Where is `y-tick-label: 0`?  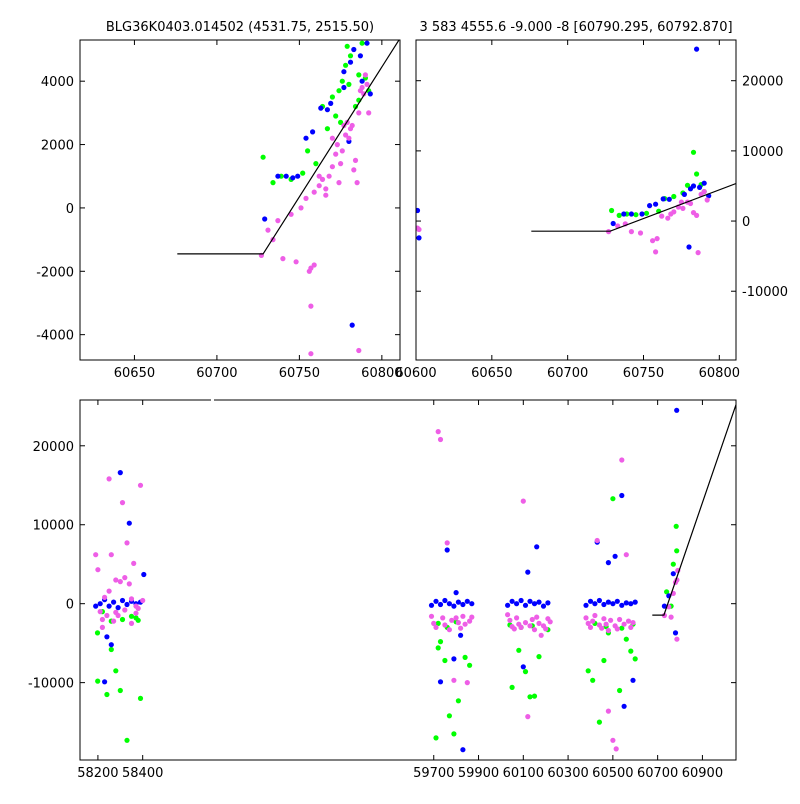
y-tick-label: 0 is located at coordinates (70, 209).